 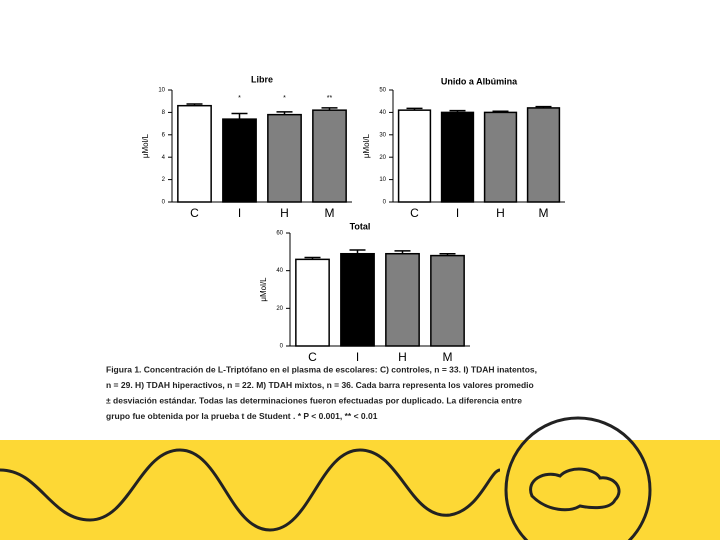 I want to click on y-tick-label: 60, so click(x=279, y=234).